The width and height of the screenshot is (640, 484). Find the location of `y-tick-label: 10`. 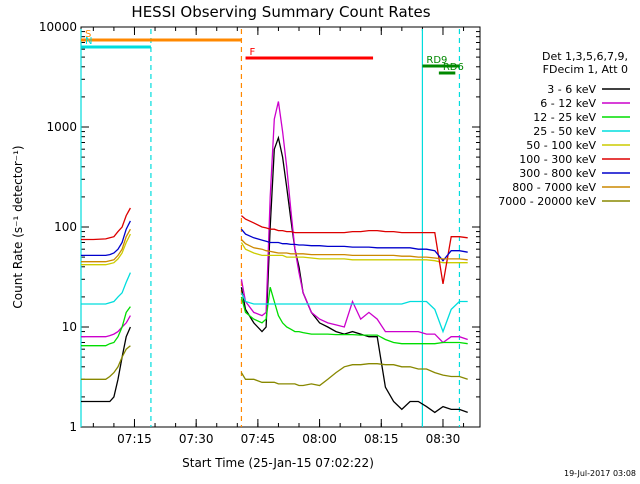

y-tick-label: 10 is located at coordinates (69, 327).